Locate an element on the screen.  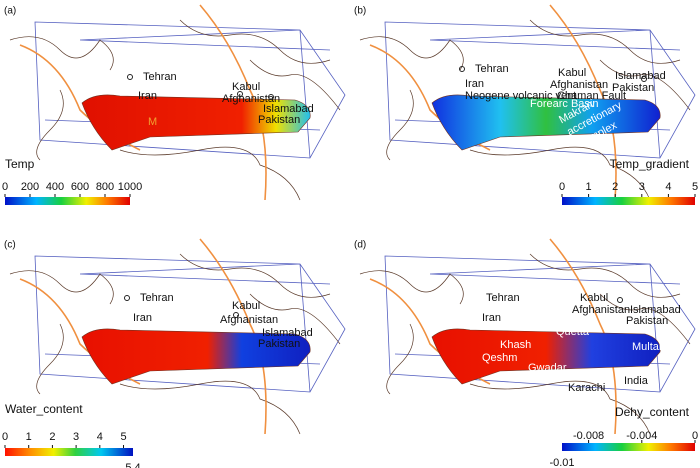
colorbar-tick-label: -0.008 is located at coordinates (588, 436).